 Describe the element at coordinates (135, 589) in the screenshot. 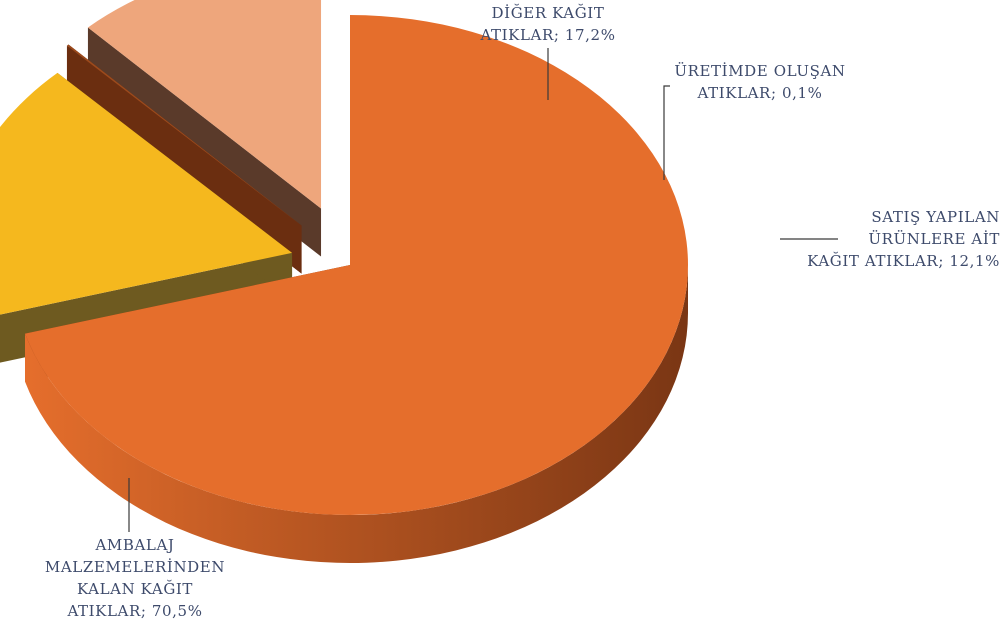

I see `slice-label-ambalaj-line3: KALAN KAĞIT` at that location.